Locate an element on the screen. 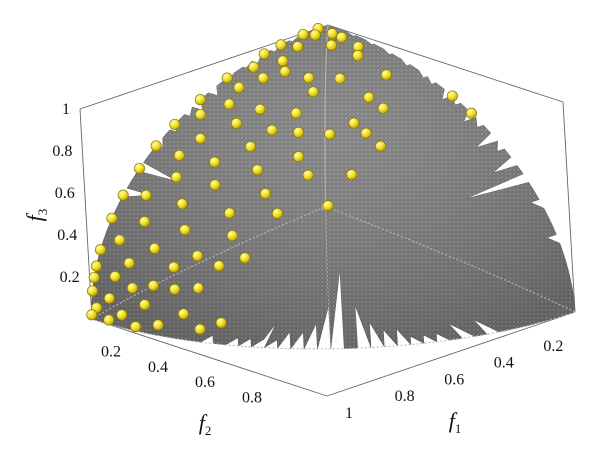 The height and width of the screenshot is (458, 600). f2-tick-label: 0.4 is located at coordinates (158, 367).